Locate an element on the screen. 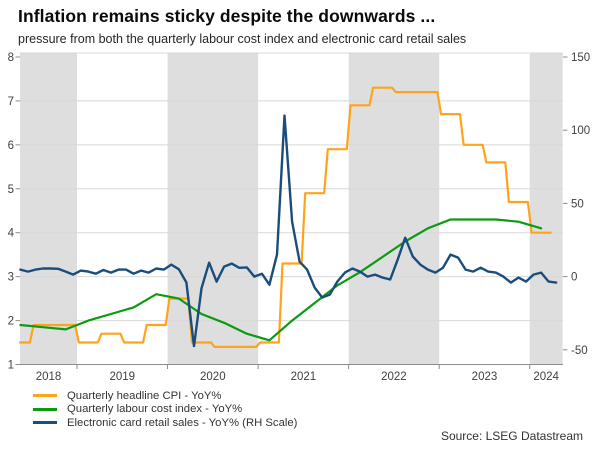 The width and height of the screenshot is (600, 450). left-axis-label: 4 is located at coordinates (11, 234).